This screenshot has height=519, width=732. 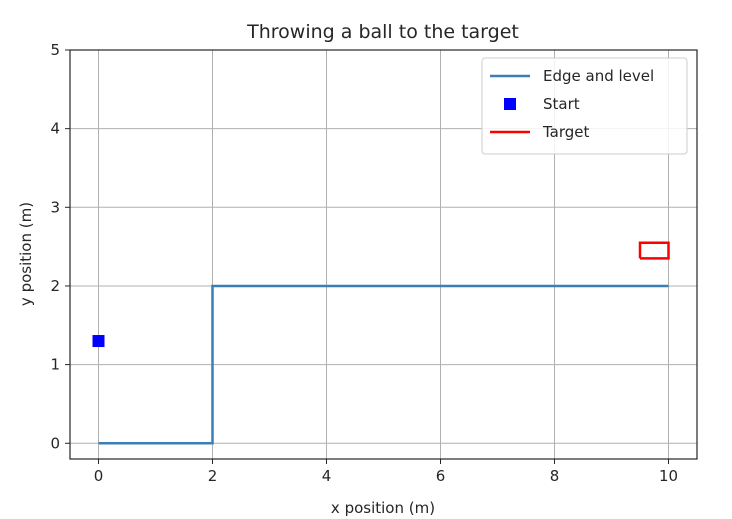 What do you see at coordinates (555, 476) in the screenshot?
I see `x-tick-label: 8` at bounding box center [555, 476].